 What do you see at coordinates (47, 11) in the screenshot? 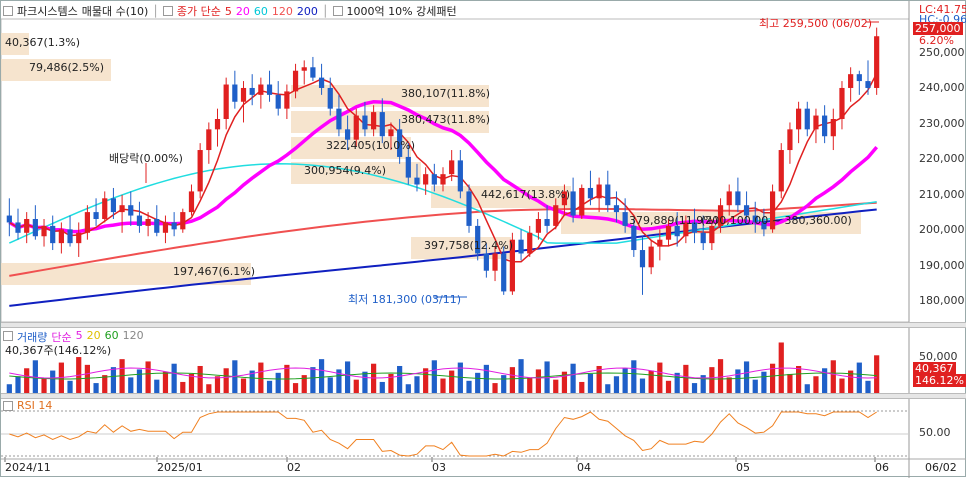
I see `stock-name: 파크시스템스` at bounding box center [47, 11].